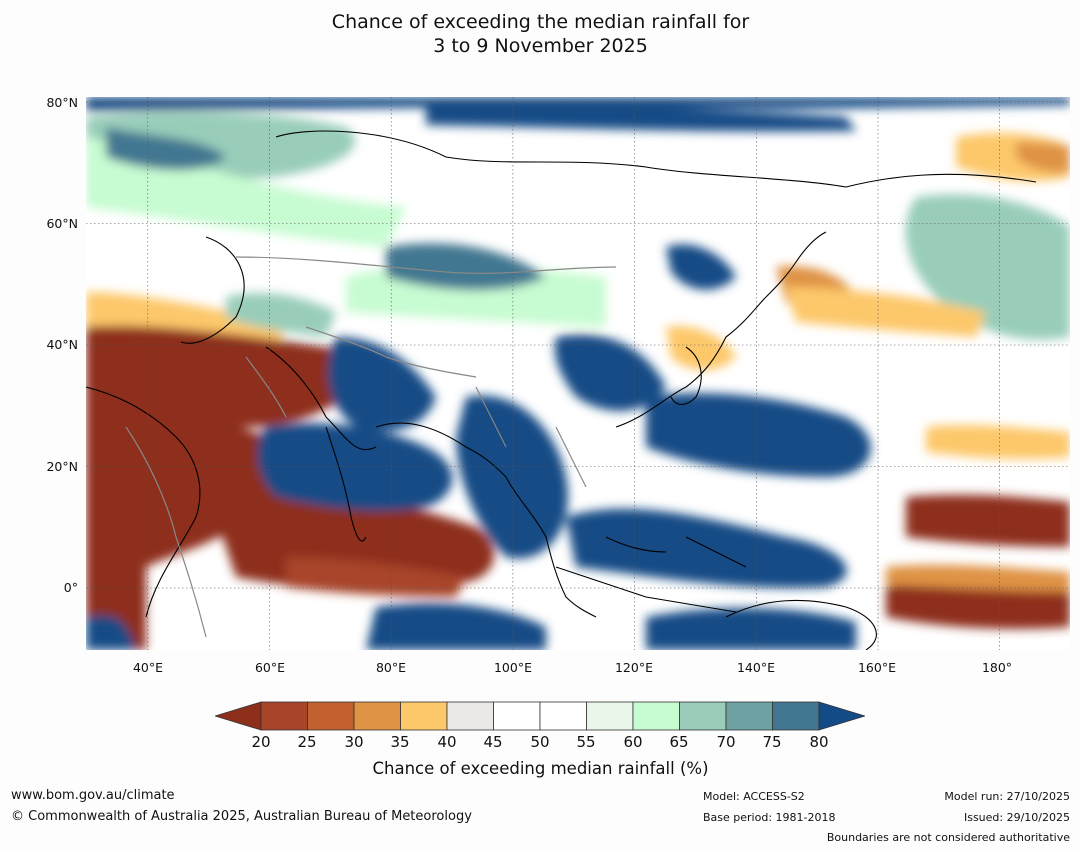 Image resolution: width=1081 pixels, height=850 pixels. I want to click on lon-label: 40°E, so click(148, 667).